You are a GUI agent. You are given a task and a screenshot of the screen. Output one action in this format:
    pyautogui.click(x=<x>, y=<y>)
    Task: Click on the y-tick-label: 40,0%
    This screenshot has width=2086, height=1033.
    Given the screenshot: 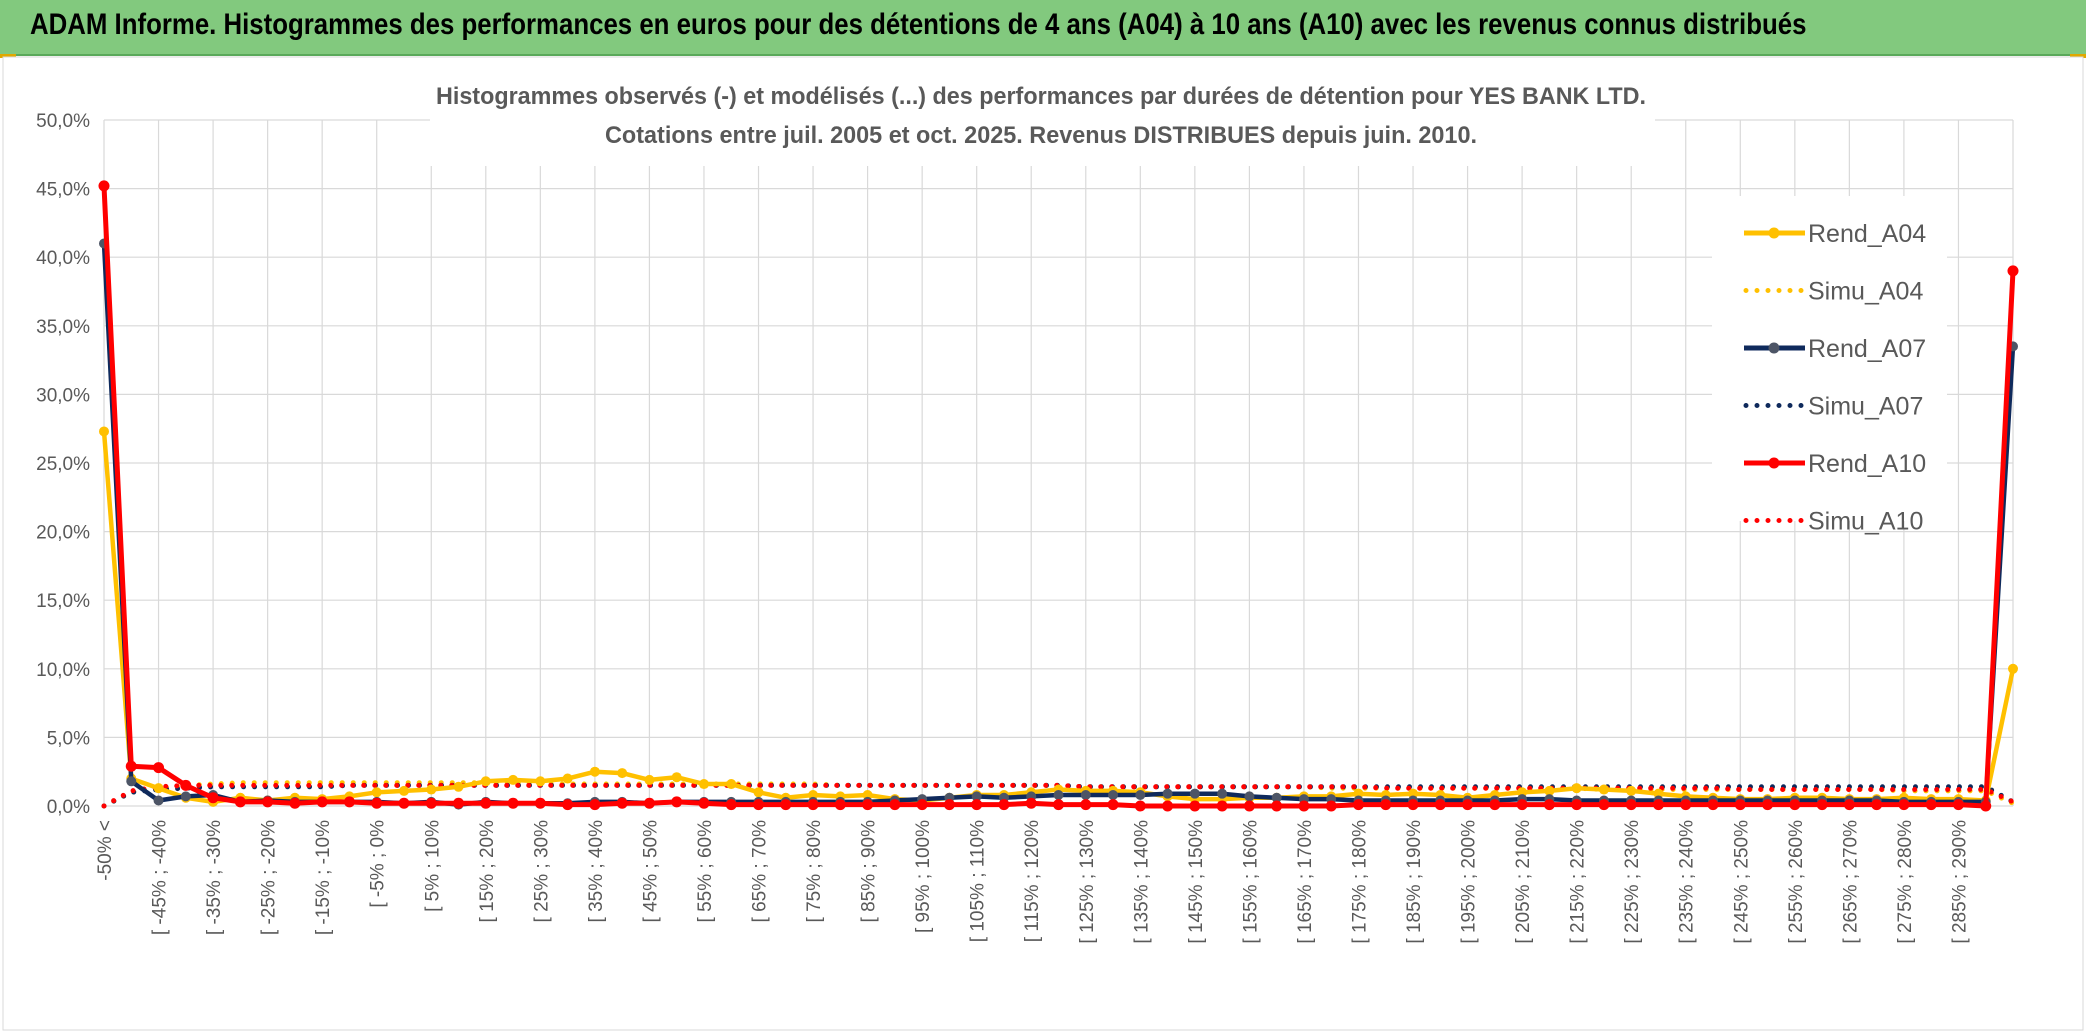 What is the action you would take?
    pyautogui.click(x=63, y=258)
    